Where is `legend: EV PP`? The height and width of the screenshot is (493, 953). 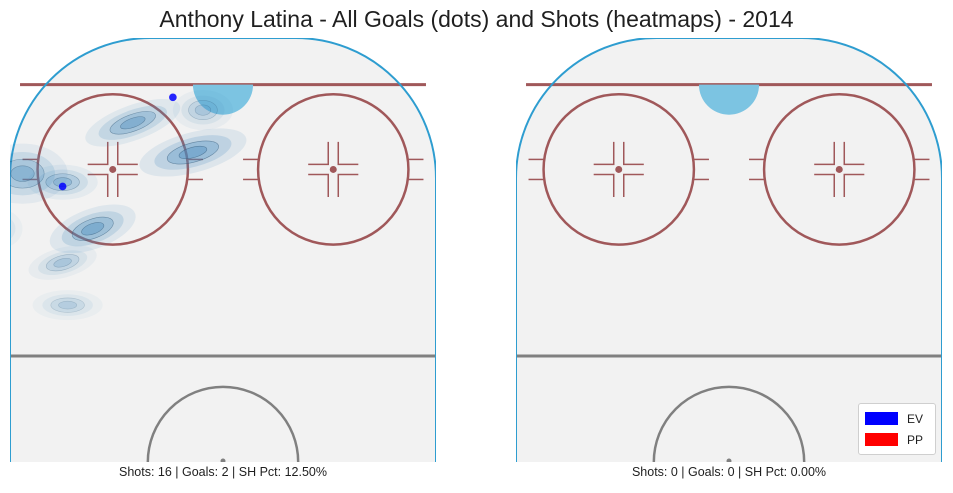
legend: EV PP is located at coordinates (897, 429).